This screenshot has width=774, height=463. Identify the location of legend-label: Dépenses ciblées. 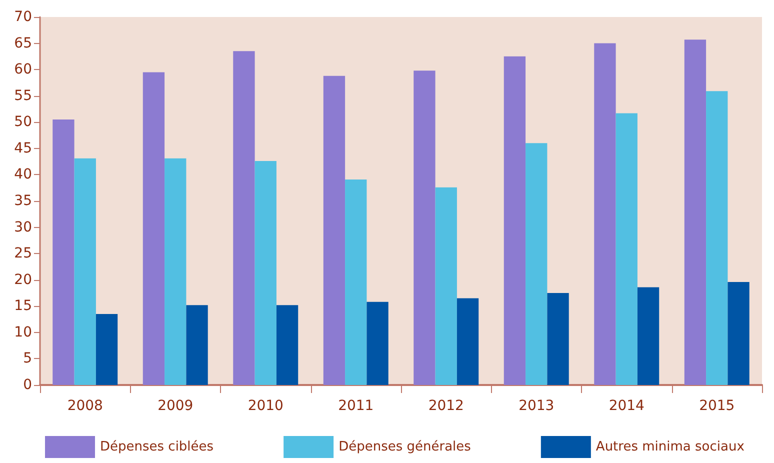
(157, 447).